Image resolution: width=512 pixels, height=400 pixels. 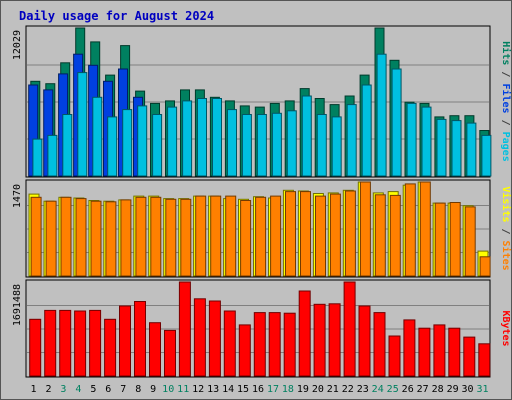 I want to click on x-tick-day-5: 5, so click(x=93, y=389).